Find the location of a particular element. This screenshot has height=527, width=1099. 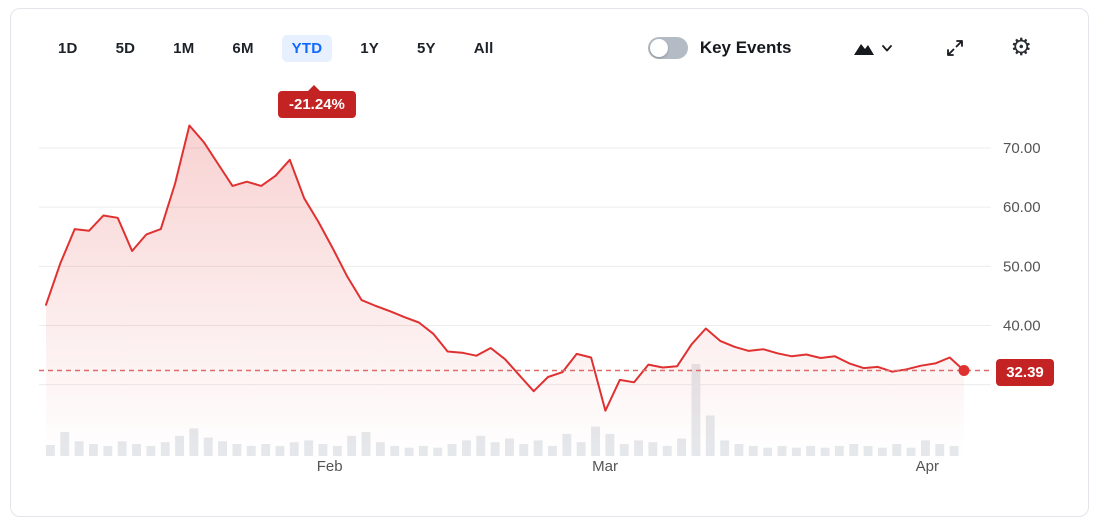

expand-icon is located at coordinates (955, 48).